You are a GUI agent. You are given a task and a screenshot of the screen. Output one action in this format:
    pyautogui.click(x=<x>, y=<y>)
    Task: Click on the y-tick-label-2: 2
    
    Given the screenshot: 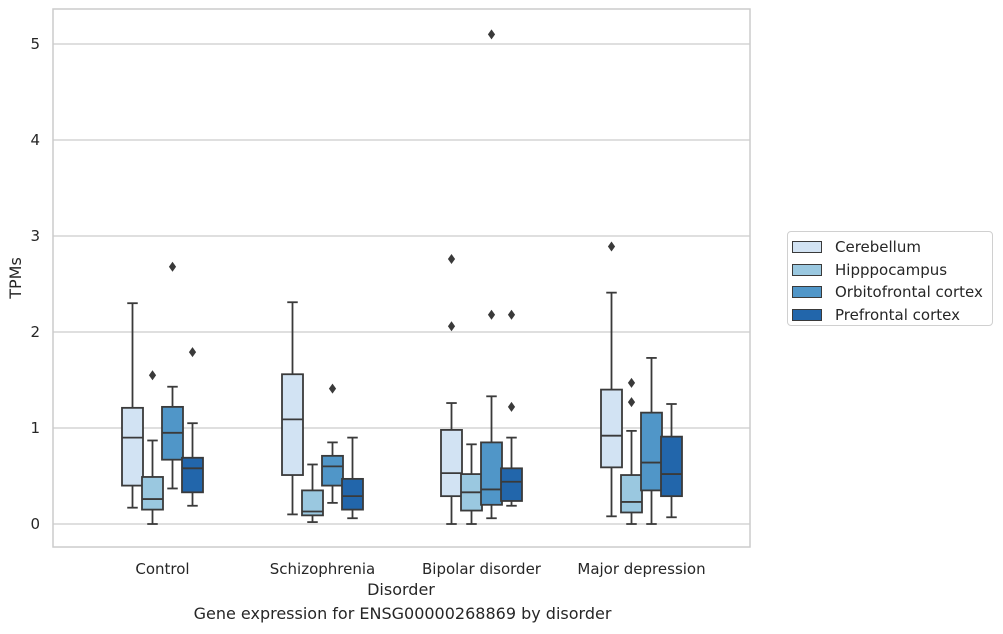 What is the action you would take?
    pyautogui.click(x=35, y=332)
    